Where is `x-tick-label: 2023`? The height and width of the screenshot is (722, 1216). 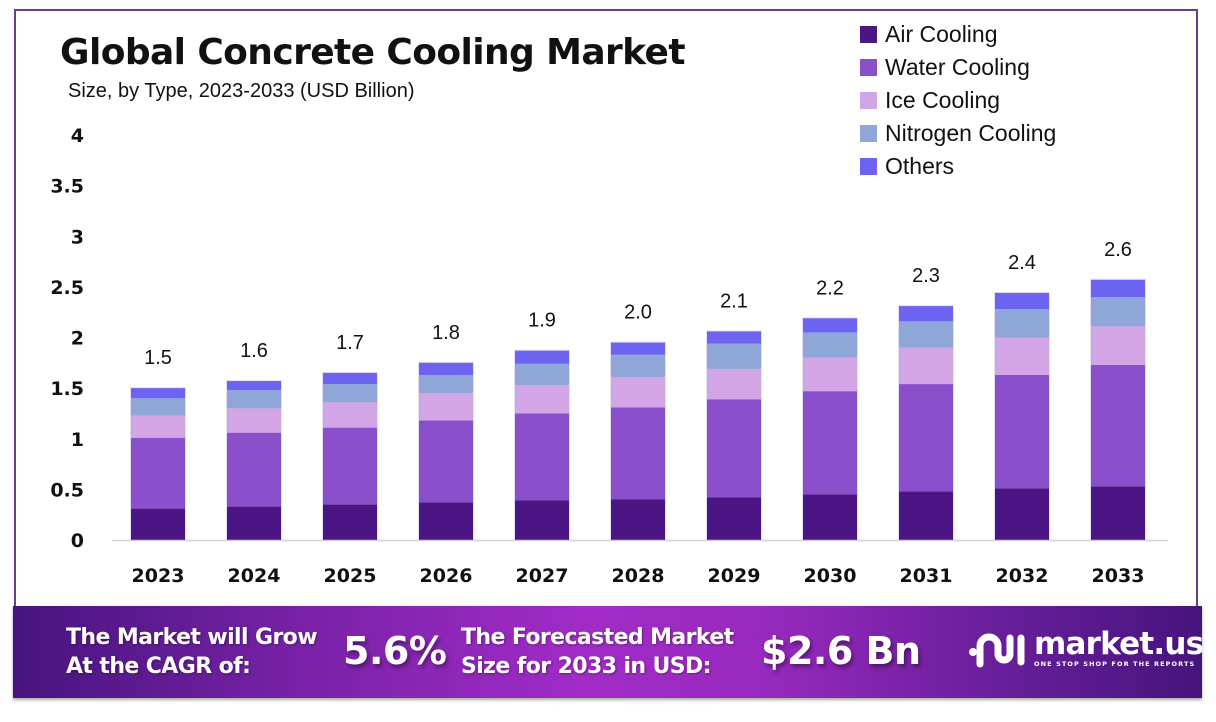
x-tick-label: 2023 is located at coordinates (158, 576).